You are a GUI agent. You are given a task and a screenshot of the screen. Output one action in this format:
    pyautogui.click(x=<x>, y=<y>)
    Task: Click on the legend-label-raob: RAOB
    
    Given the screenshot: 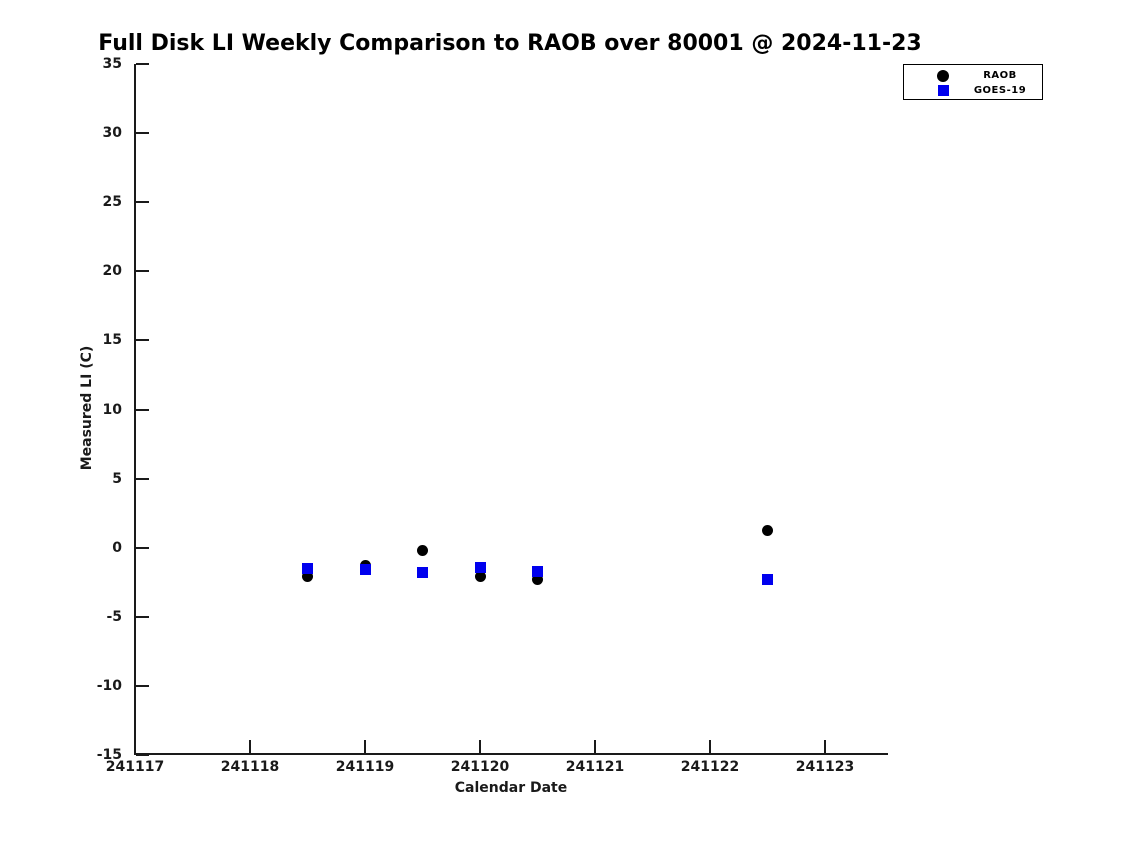 What is the action you would take?
    pyautogui.click(x=1000, y=75)
    